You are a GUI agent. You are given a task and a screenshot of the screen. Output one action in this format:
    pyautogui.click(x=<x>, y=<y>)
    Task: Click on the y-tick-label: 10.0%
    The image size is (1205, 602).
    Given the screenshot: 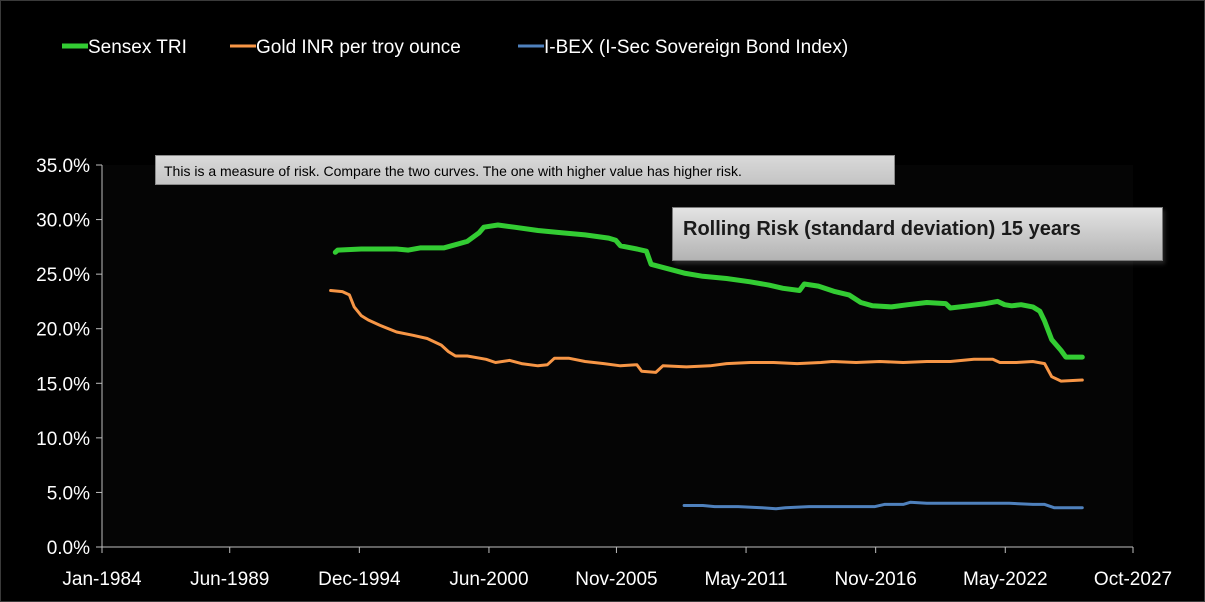 What is the action you would take?
    pyautogui.click(x=63, y=439)
    